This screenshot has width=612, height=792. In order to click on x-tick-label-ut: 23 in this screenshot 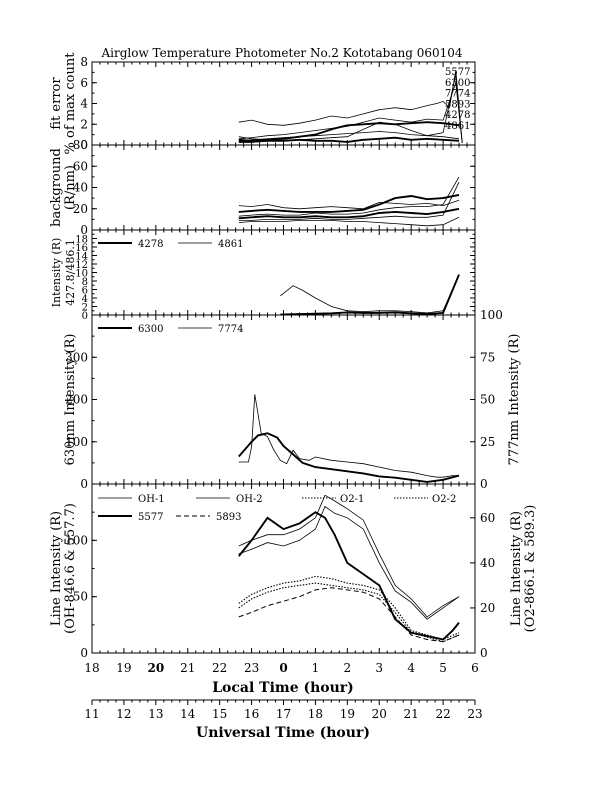, I will do `click(474, 714)`.